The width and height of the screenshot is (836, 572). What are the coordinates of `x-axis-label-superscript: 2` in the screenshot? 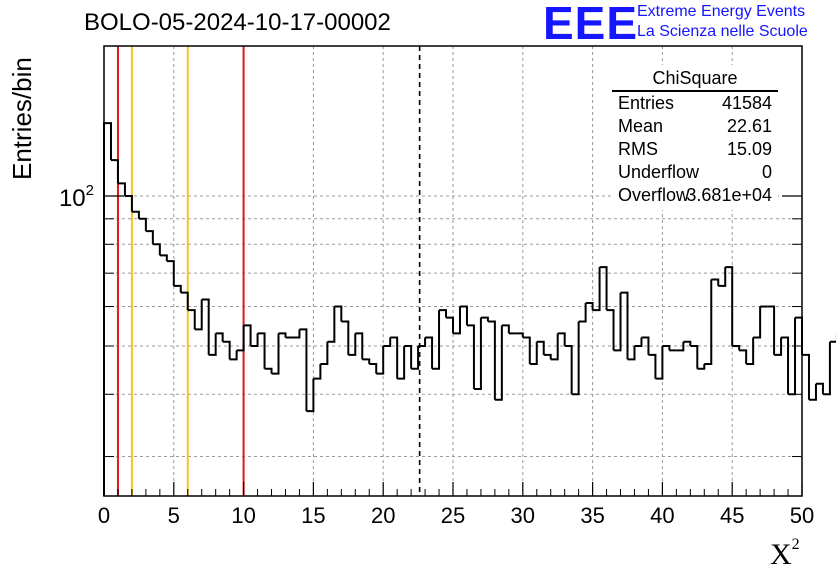 It's located at (795, 544).